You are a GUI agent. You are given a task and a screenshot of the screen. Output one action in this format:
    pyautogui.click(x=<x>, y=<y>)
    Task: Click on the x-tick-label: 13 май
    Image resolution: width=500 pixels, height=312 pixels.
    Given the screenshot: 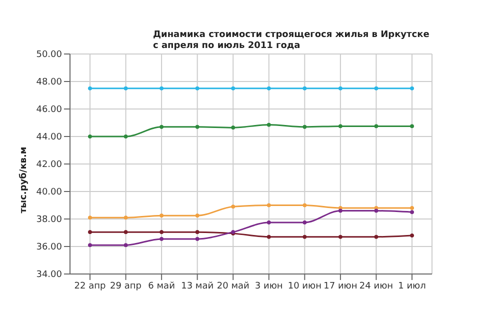 What is the action you would take?
    pyautogui.click(x=197, y=286)
    